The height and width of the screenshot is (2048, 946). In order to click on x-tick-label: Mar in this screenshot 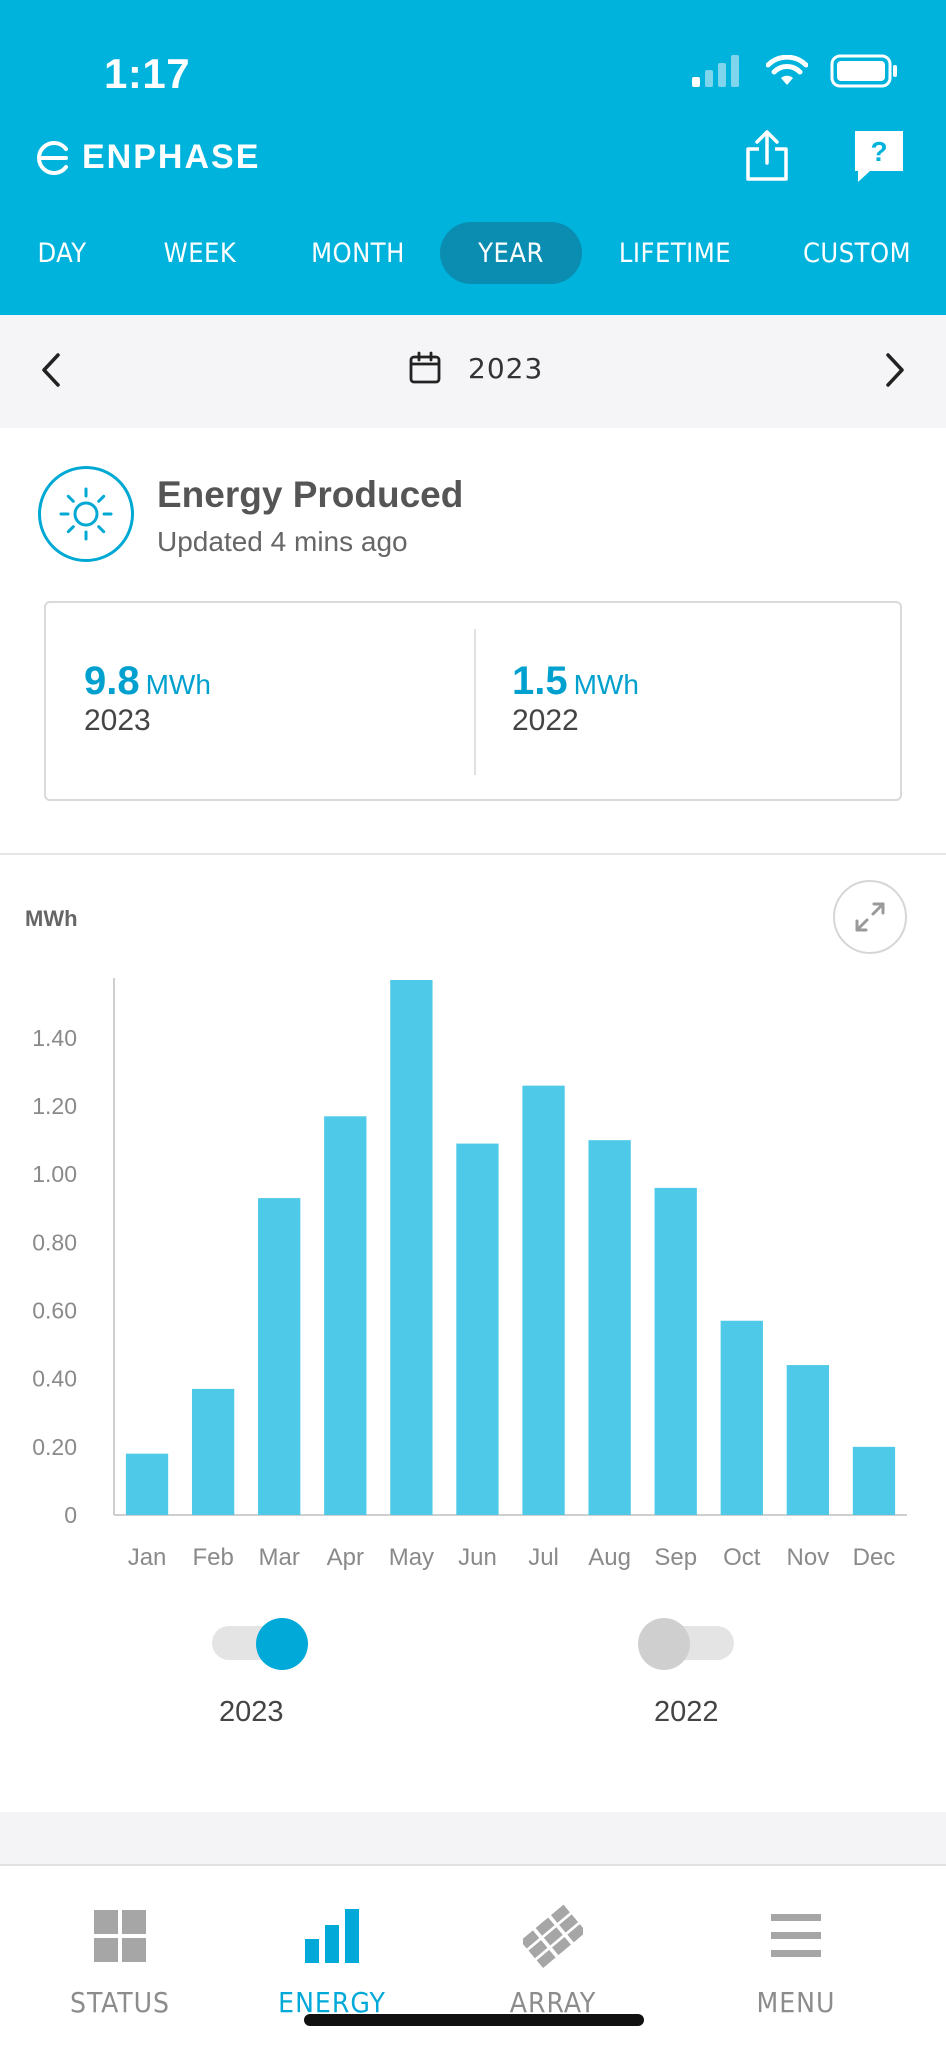, I will do `click(279, 1557)`.